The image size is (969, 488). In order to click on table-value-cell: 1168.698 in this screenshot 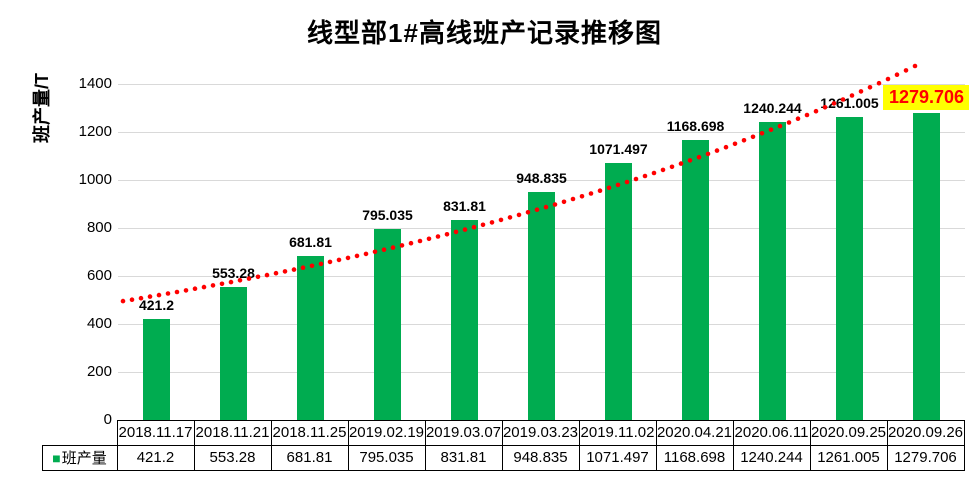, I will do `click(694, 457)`.